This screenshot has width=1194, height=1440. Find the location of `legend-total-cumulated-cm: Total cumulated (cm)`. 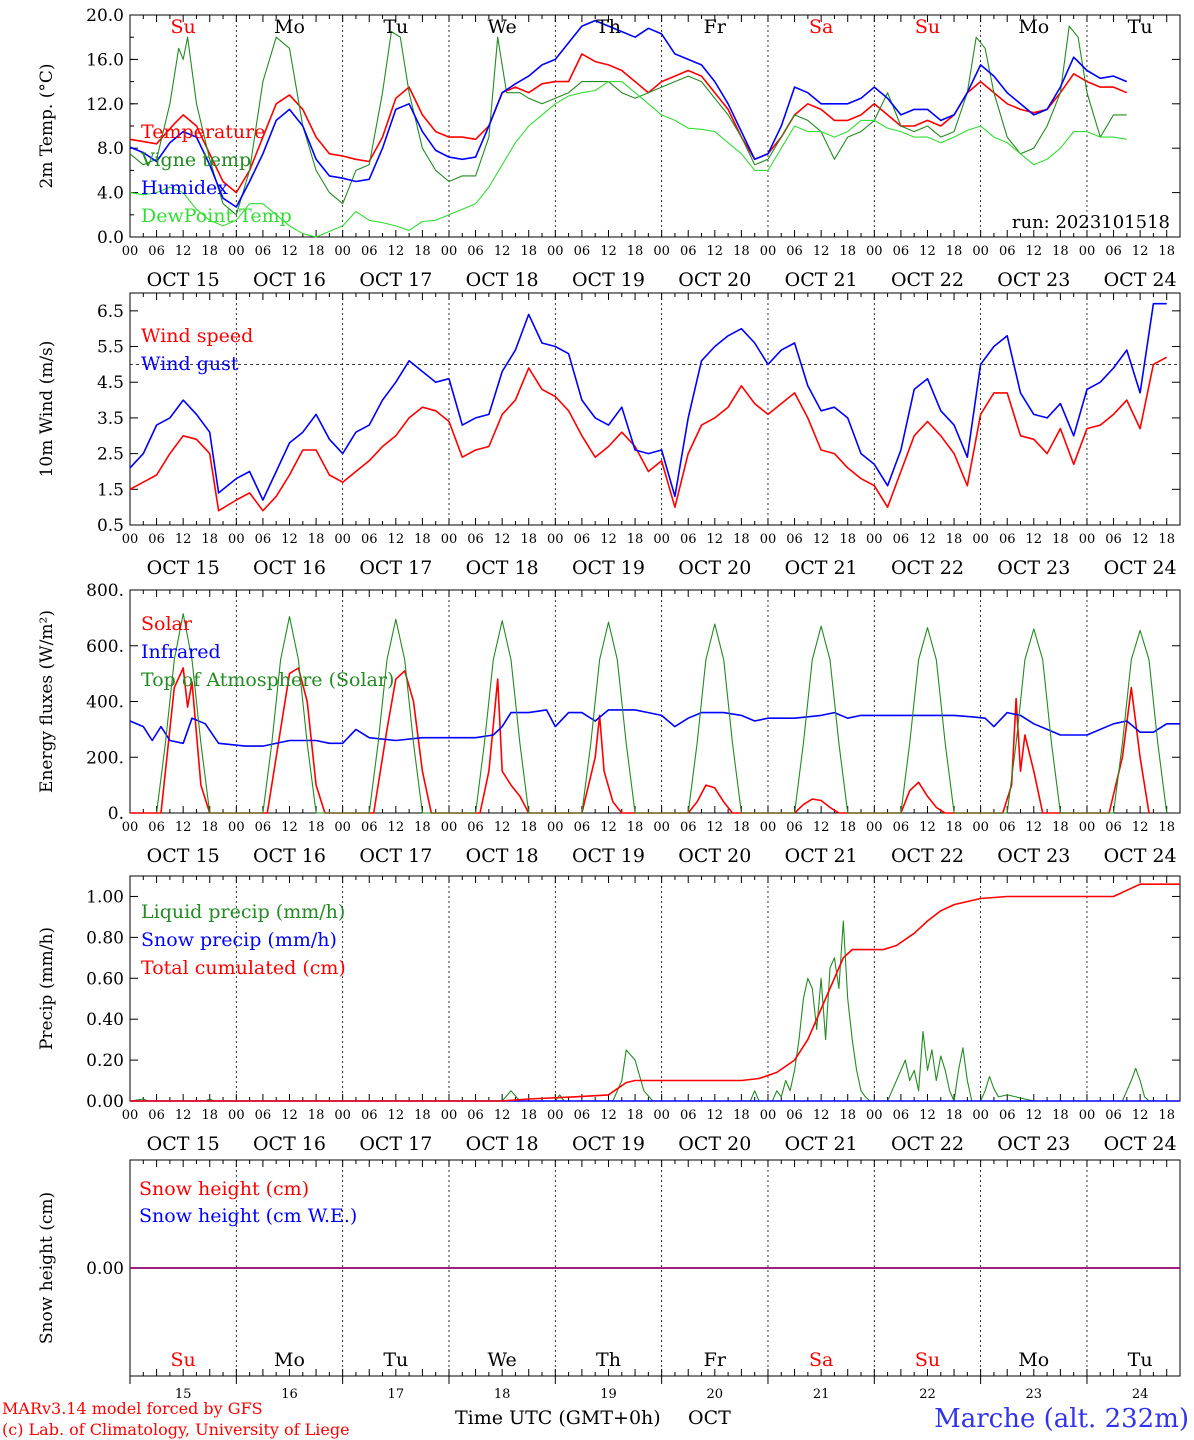

legend-total-cumulated-cm: Total cumulated (cm) is located at coordinates (243, 968).